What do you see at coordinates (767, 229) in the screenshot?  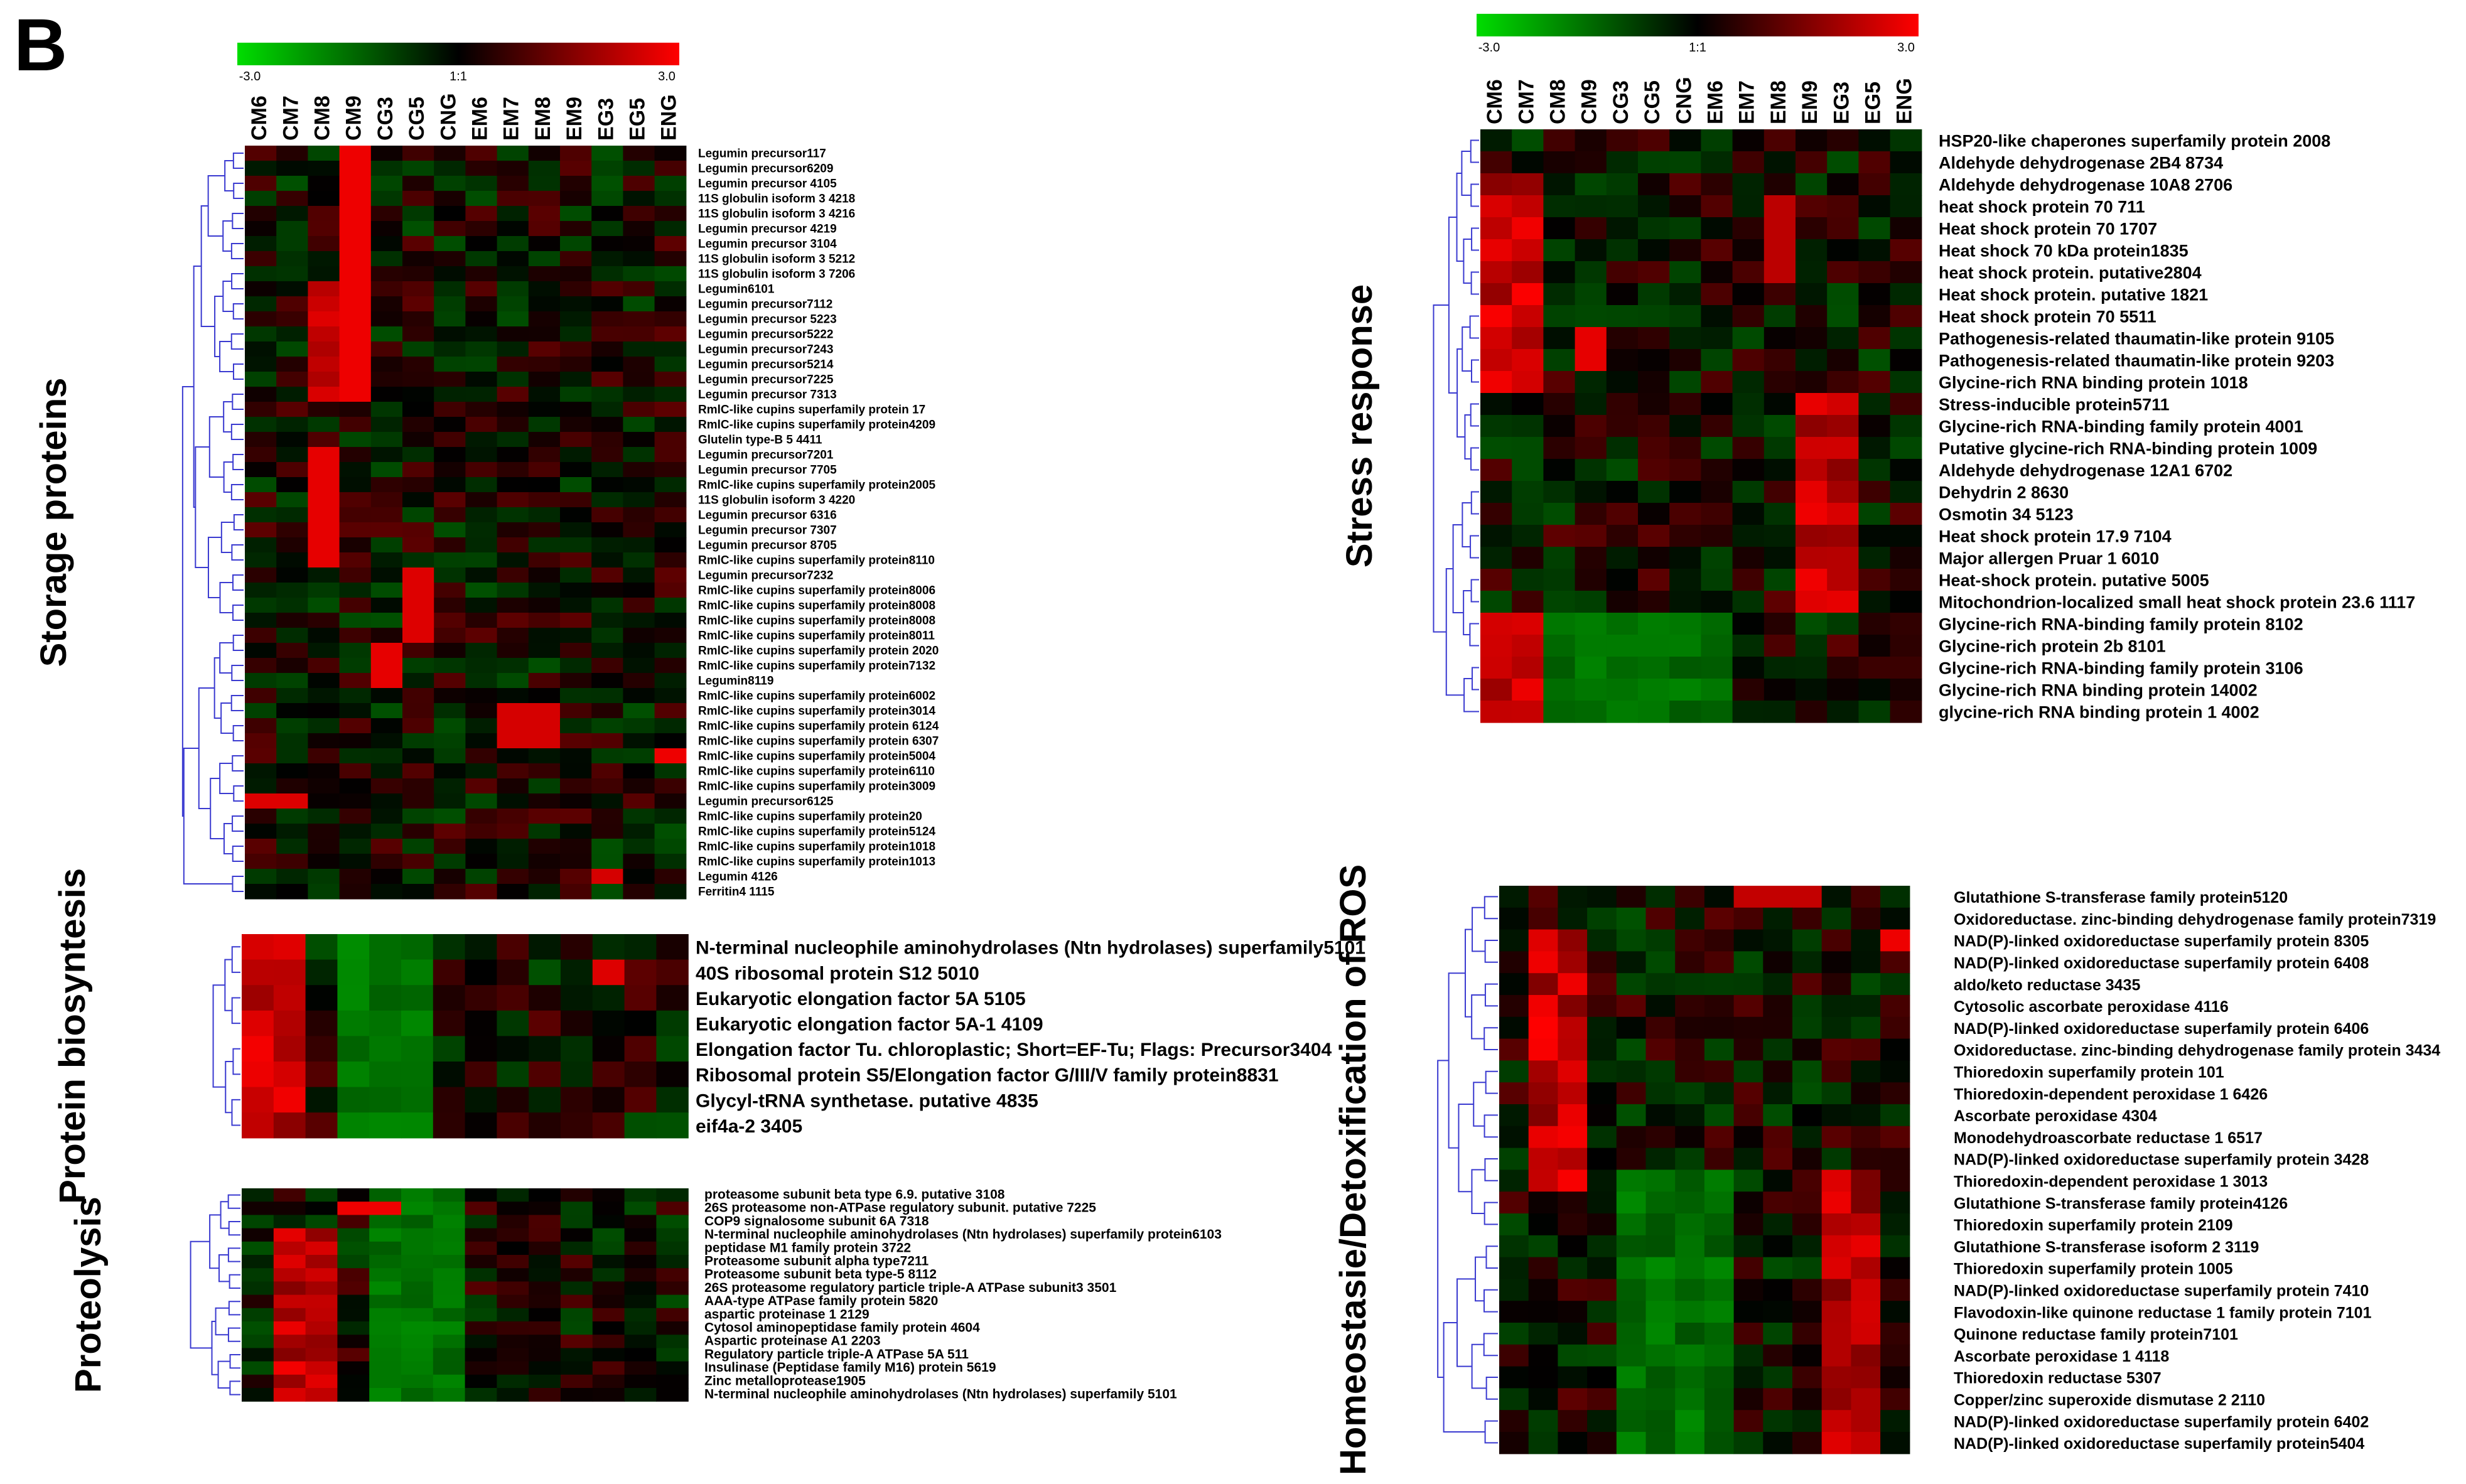 I see `row-label: Legumin precursor 4219` at bounding box center [767, 229].